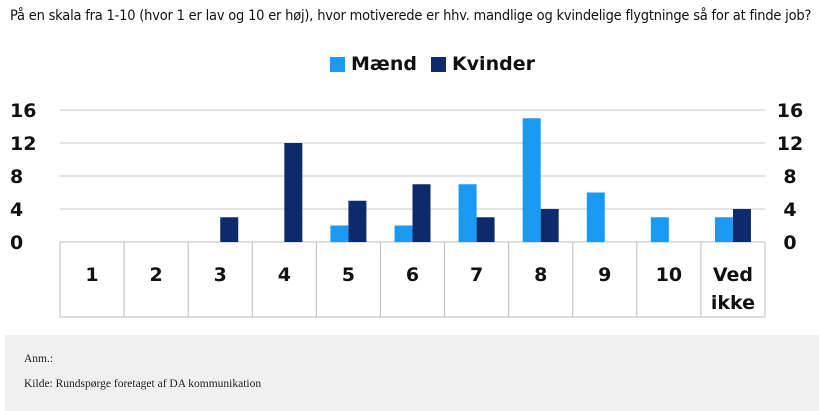  What do you see at coordinates (669, 275) in the screenshot?
I see `x-tick-label: 10` at bounding box center [669, 275].